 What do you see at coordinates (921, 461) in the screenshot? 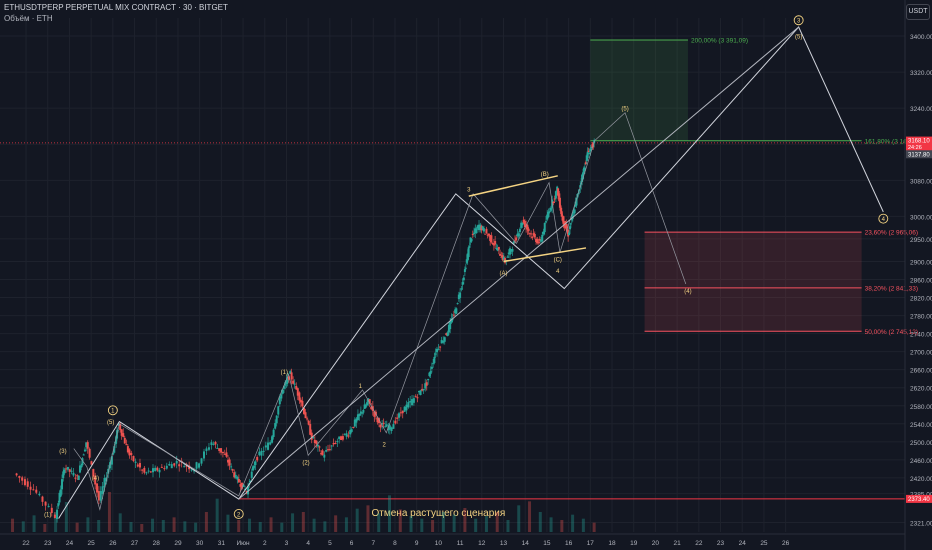
I see `y-tick-label: 2460.00` at bounding box center [921, 461].